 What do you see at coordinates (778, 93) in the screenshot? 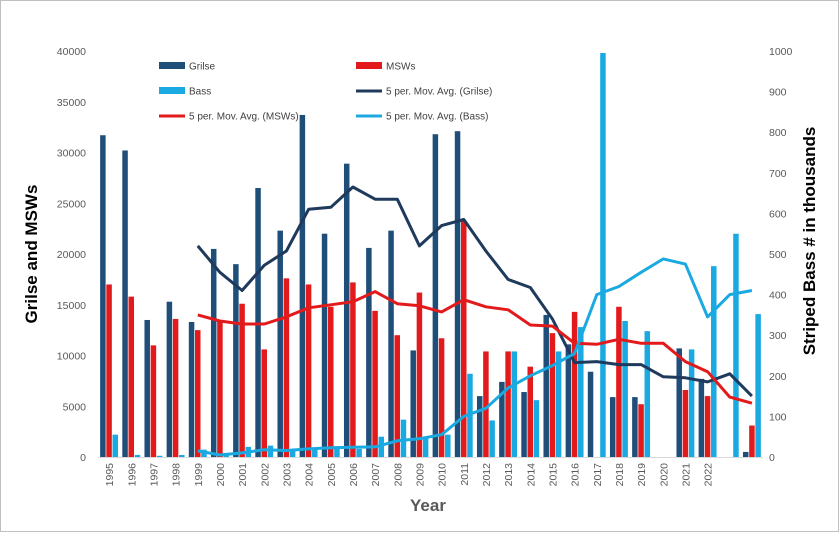
I see `y-right-tick-label: 900` at bounding box center [778, 93].